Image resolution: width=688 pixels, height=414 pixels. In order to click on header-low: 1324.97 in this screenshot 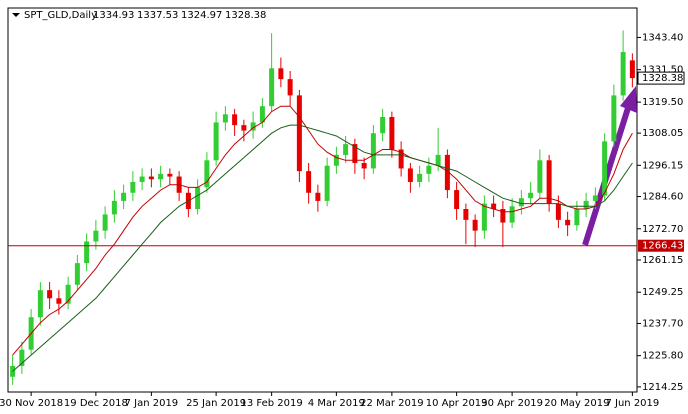, I will do `click(201, 15)`.